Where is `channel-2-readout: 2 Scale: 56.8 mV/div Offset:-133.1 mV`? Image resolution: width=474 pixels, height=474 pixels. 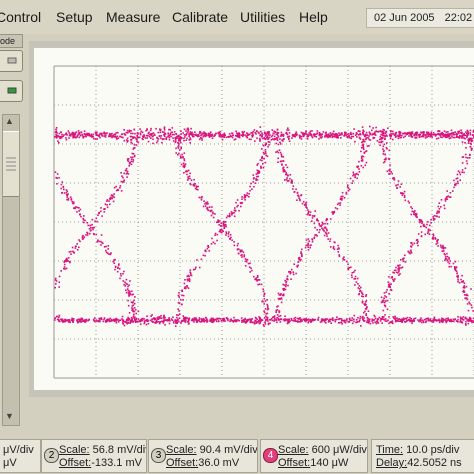
channel-2-readout: 2 Scale: 56.8 mV/div Offset:-133.1 mV is located at coordinates (94, 456).